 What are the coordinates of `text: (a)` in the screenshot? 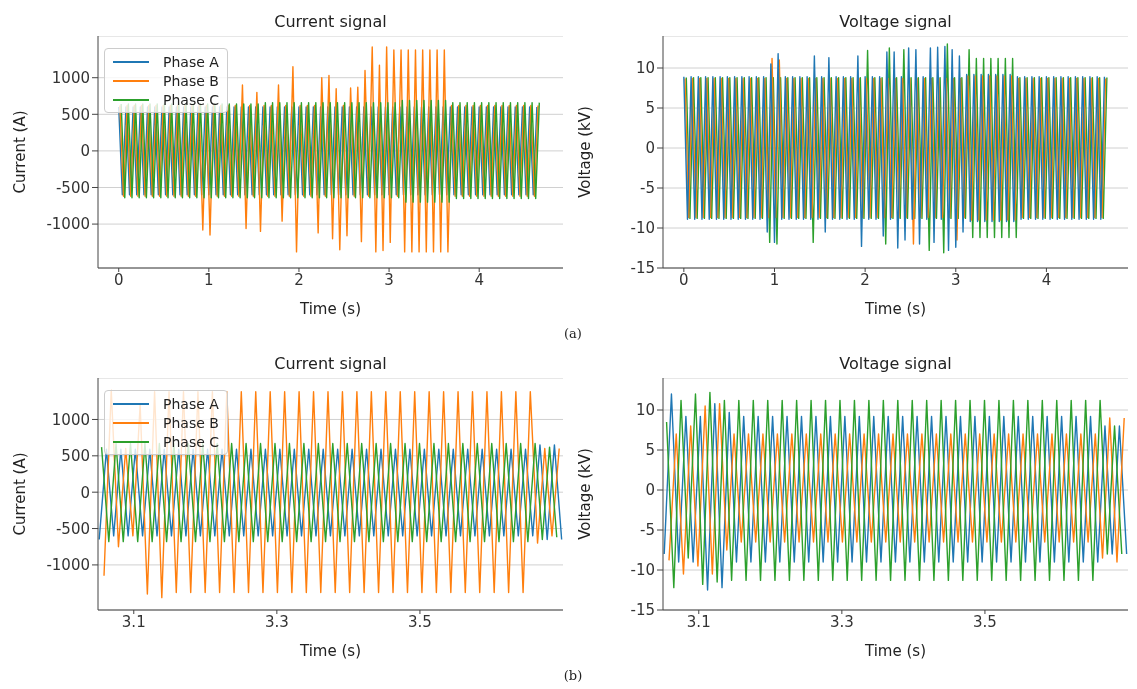 It's located at (573, 333).